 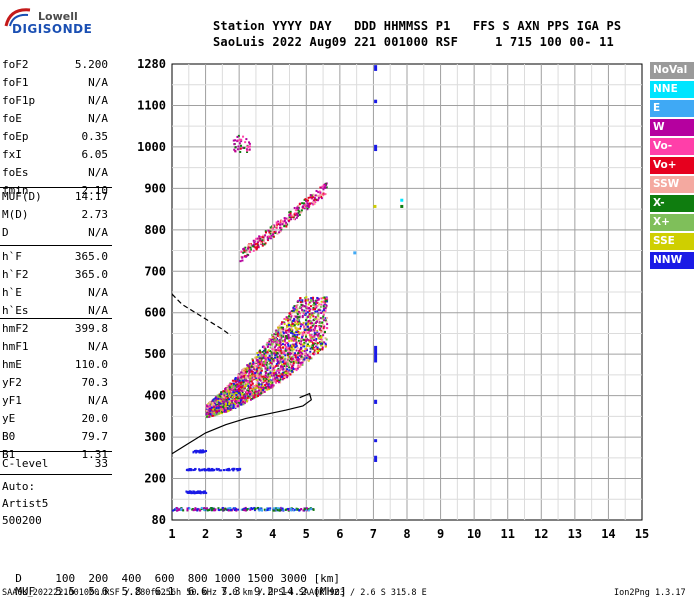 I want to click on param-separator, so click(x=56, y=474).